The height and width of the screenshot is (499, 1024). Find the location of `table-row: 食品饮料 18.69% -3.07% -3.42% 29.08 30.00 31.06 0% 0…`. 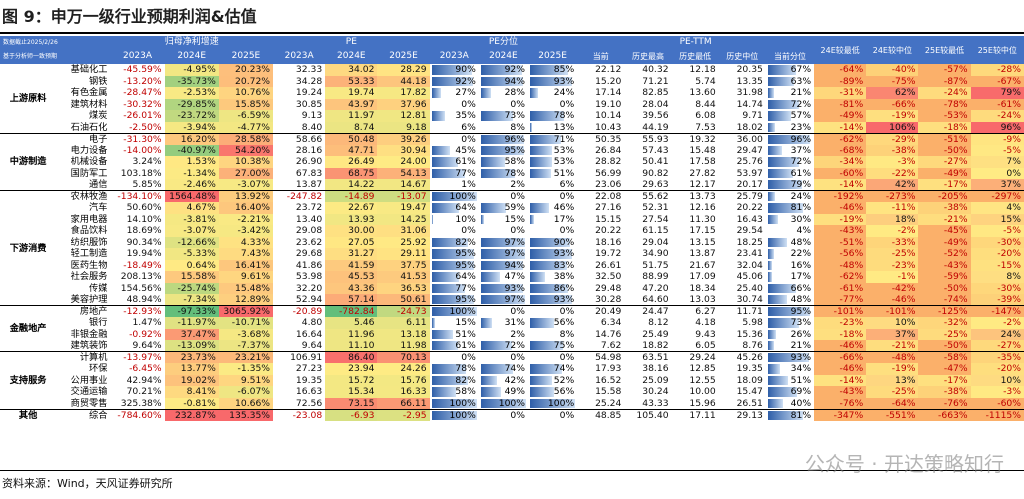

table-row: 食品饮料 18.69% -3.07% -3.42% 29.08 30.00 31.06 0% 0… is located at coordinates (512, 231).